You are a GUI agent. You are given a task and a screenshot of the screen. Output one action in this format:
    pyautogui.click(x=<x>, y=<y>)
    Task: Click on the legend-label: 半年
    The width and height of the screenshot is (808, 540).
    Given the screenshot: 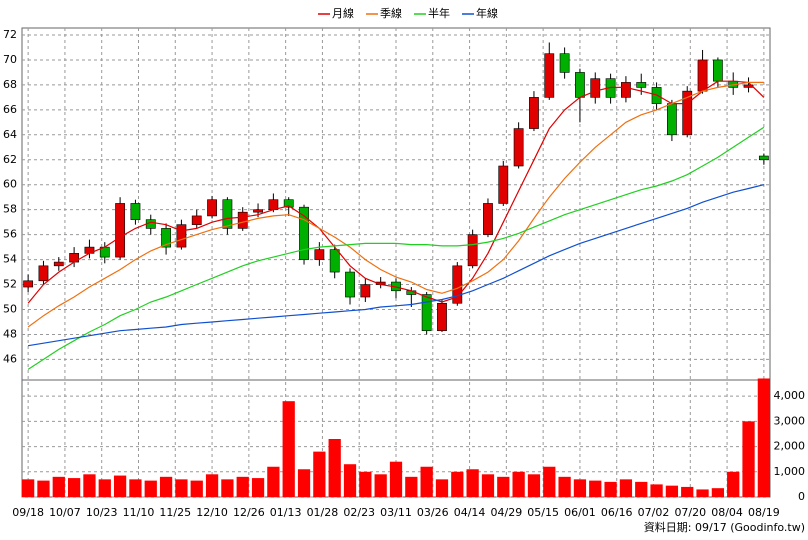 What is the action you would take?
    pyautogui.click(x=439, y=13)
    